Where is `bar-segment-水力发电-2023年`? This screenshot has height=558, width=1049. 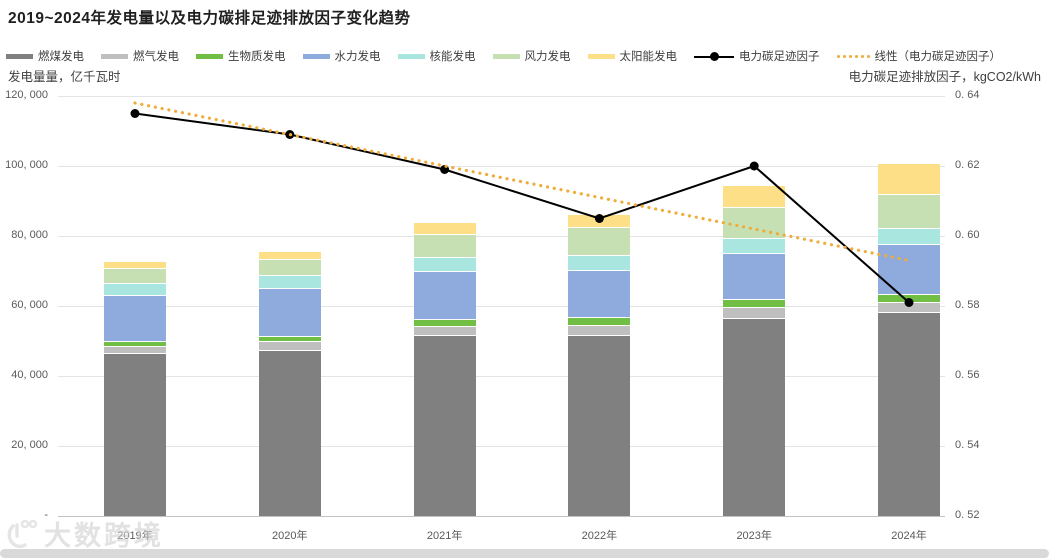
bar-segment-水力发电-2023年 is located at coordinates (754, 275).